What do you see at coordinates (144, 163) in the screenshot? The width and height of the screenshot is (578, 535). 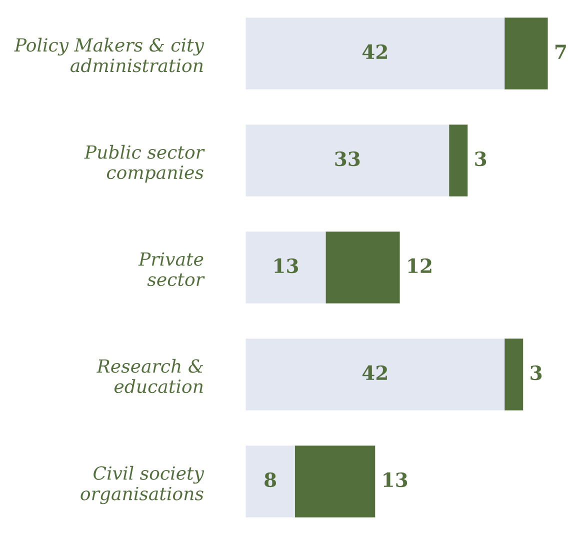 I see `y-tick-label: Public sector companies` at bounding box center [144, 163].